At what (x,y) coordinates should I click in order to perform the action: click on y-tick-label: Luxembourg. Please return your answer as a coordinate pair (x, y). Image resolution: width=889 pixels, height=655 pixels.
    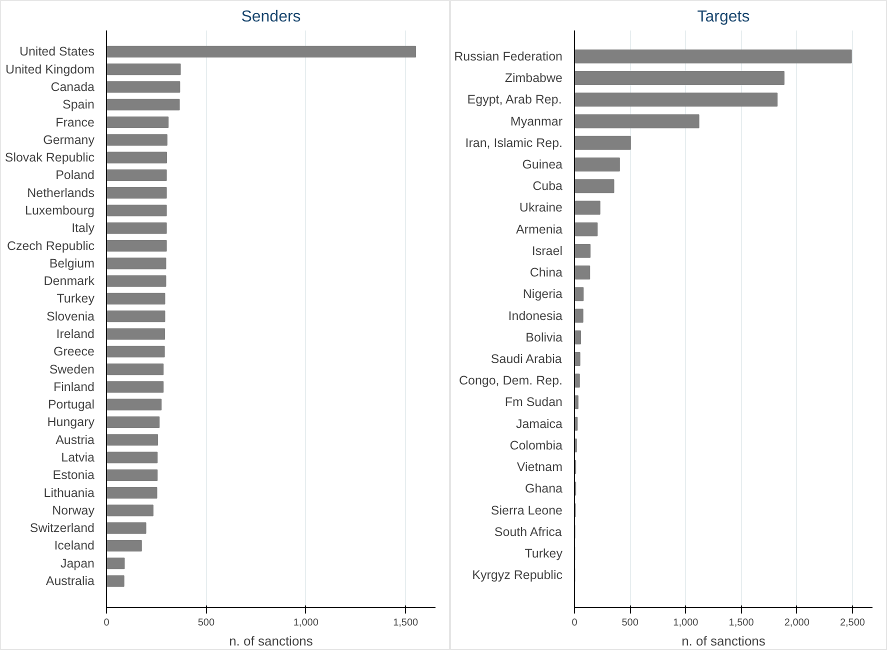
    Looking at the image, I should click on (60, 210).